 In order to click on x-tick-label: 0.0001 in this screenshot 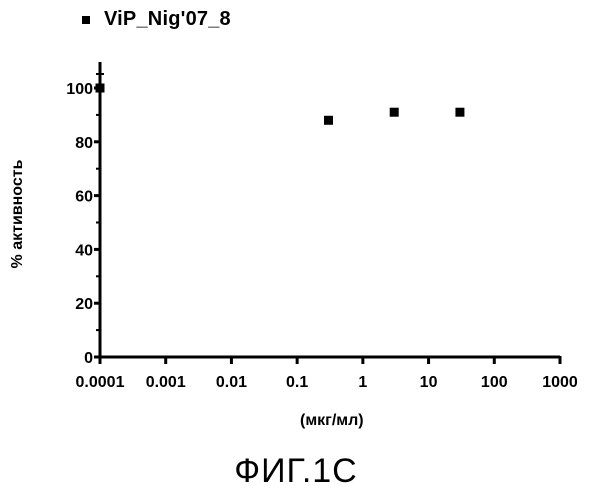, I will do `click(100, 382)`.